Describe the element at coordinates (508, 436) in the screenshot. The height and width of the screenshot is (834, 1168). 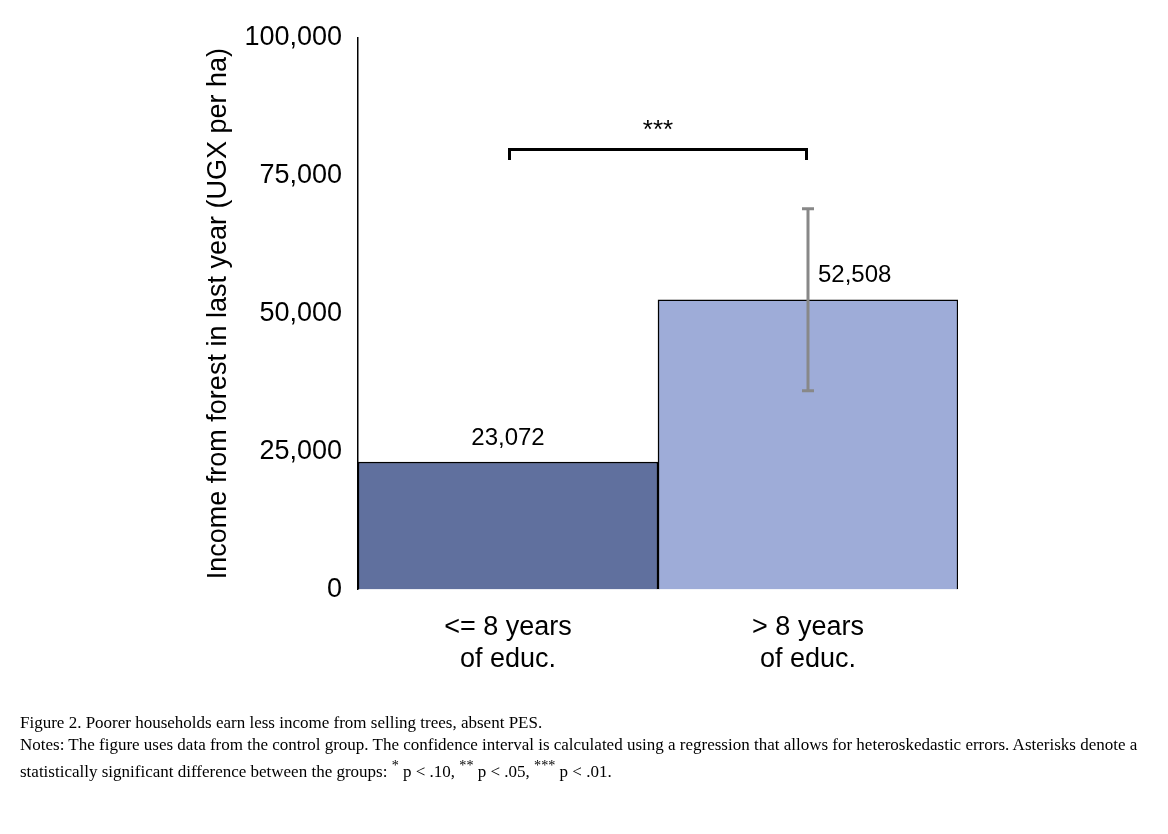
I see `data-label: 23,072` at that location.